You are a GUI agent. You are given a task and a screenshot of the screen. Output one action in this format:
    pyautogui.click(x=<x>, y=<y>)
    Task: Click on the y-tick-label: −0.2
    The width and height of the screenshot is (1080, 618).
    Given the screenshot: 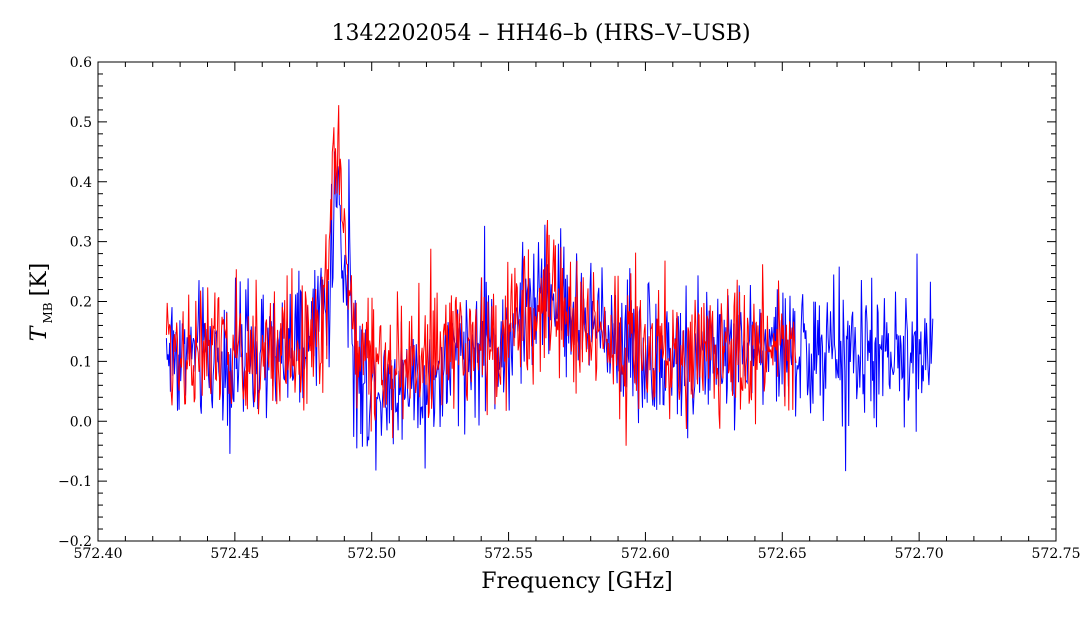 What is the action you would take?
    pyautogui.click(x=75, y=542)
    